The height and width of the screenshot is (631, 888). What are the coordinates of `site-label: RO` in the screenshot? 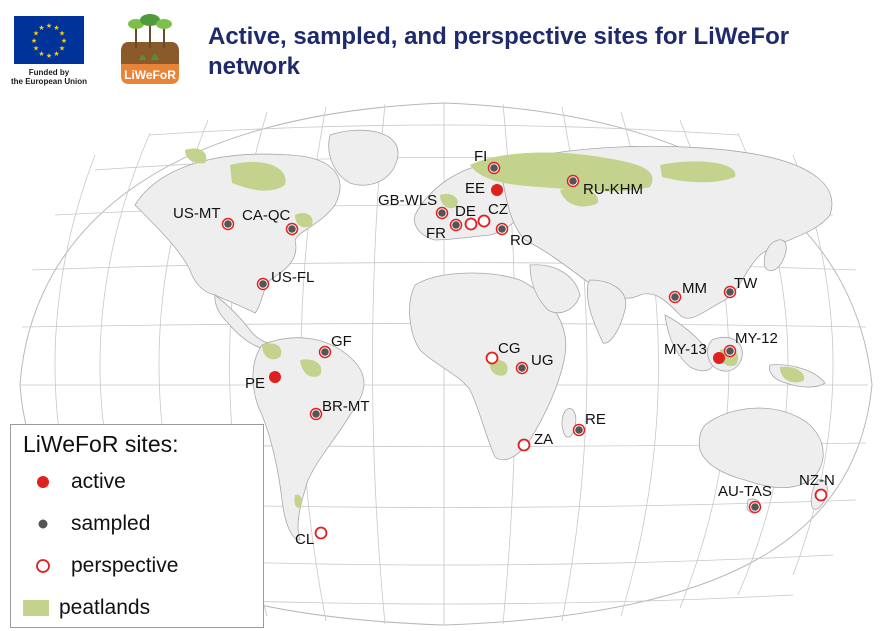 It's located at (521, 240).